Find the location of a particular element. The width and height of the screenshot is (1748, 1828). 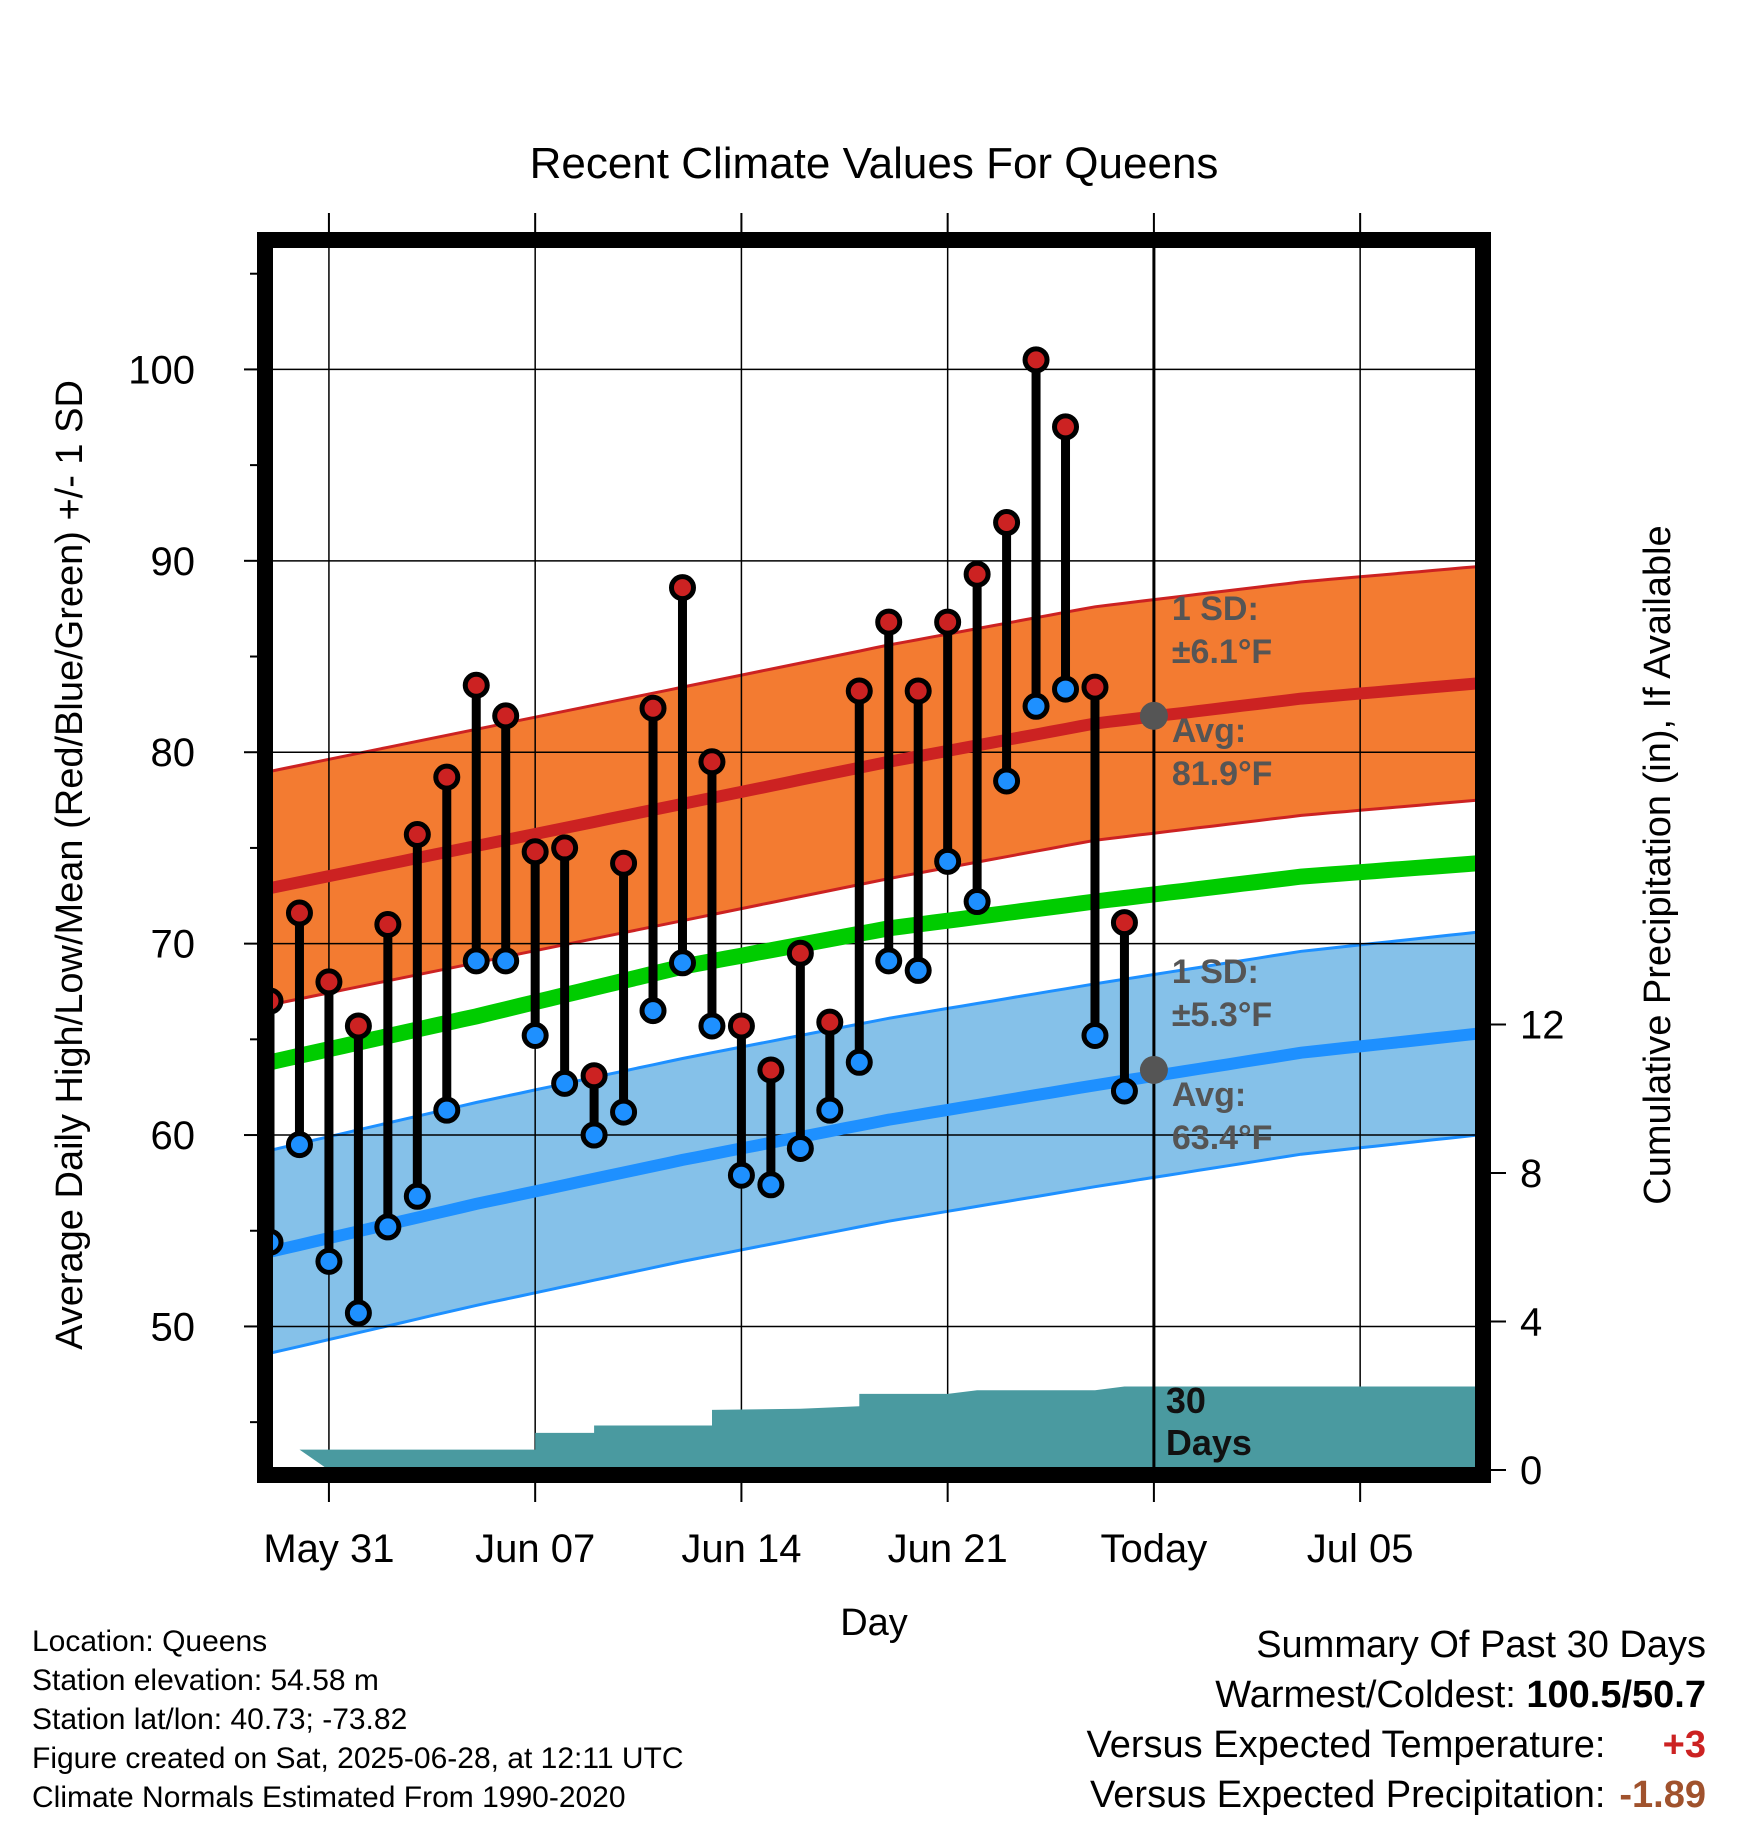

y-tick-label: 80 is located at coordinates (173, 753).